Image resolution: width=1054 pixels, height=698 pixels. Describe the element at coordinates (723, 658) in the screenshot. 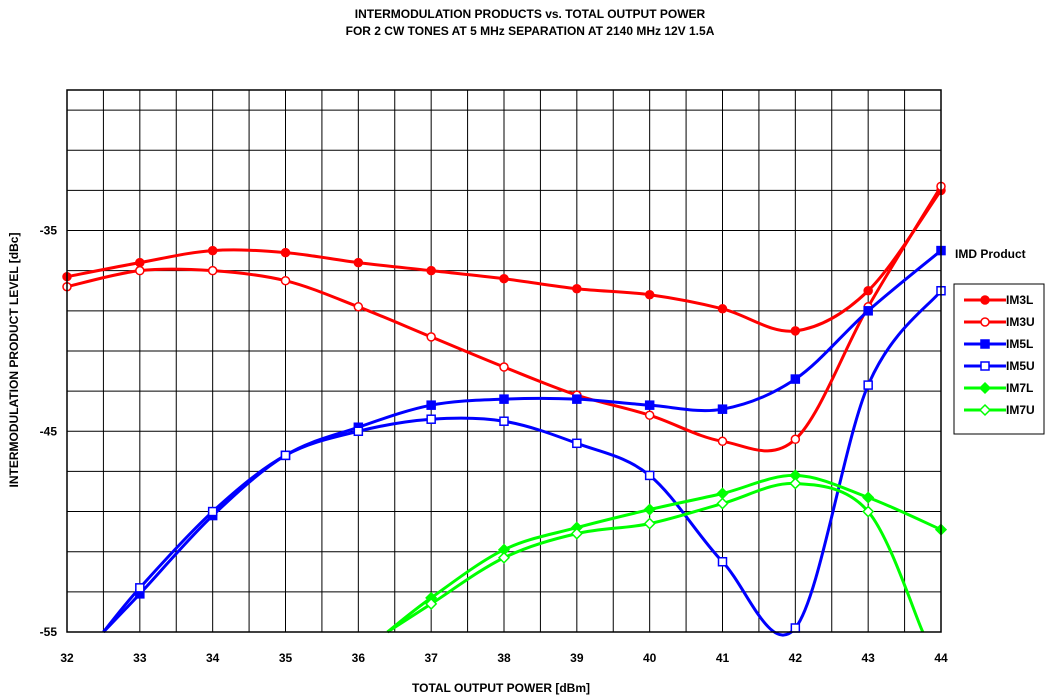

I see `x-tick-label: 41` at that location.